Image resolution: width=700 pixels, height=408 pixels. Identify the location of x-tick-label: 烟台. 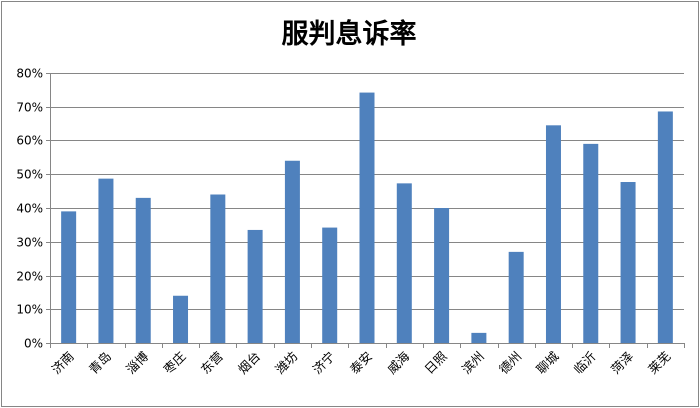
(249, 363).